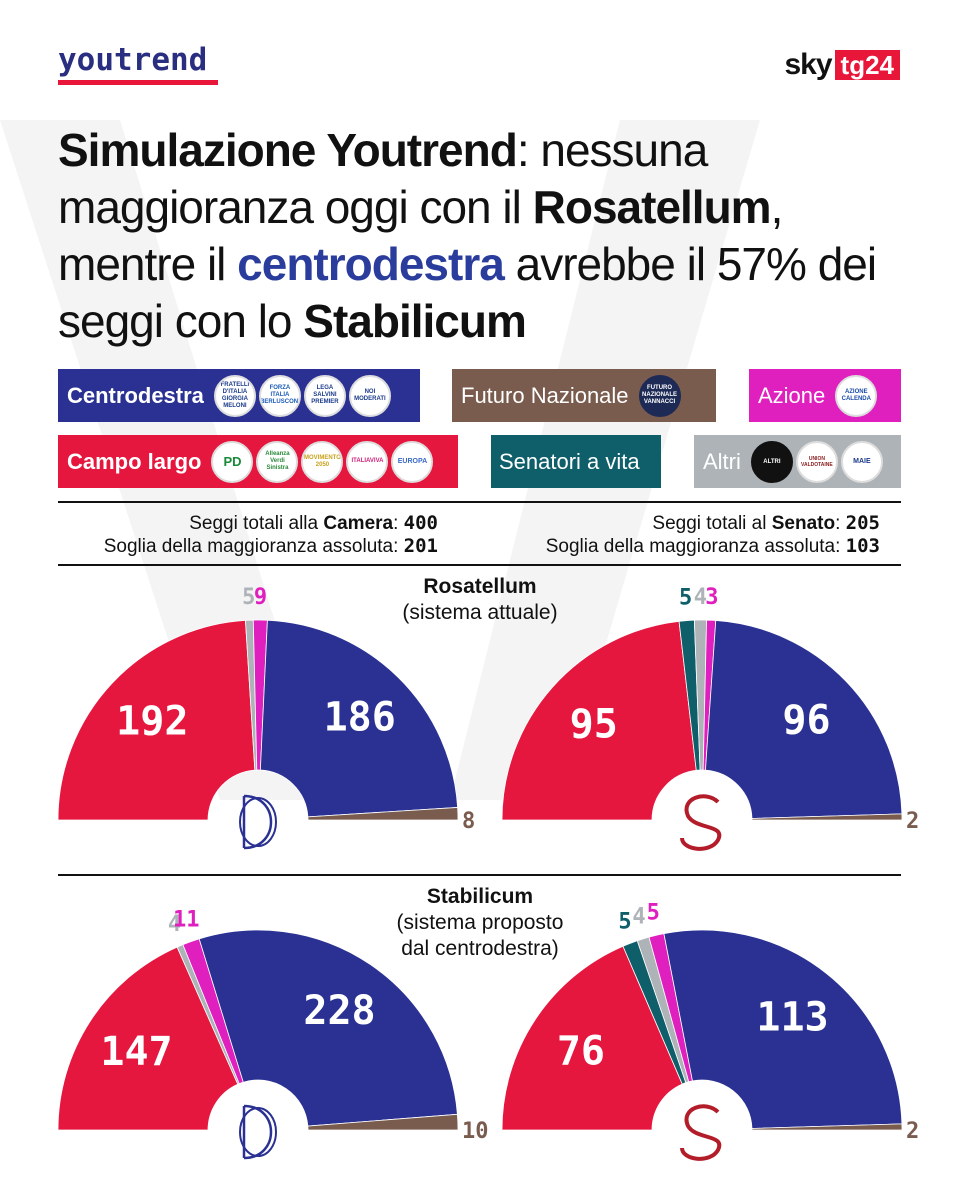  I want to click on union-valdotaine-logo: UNION VALDOTAINE, so click(816, 461).